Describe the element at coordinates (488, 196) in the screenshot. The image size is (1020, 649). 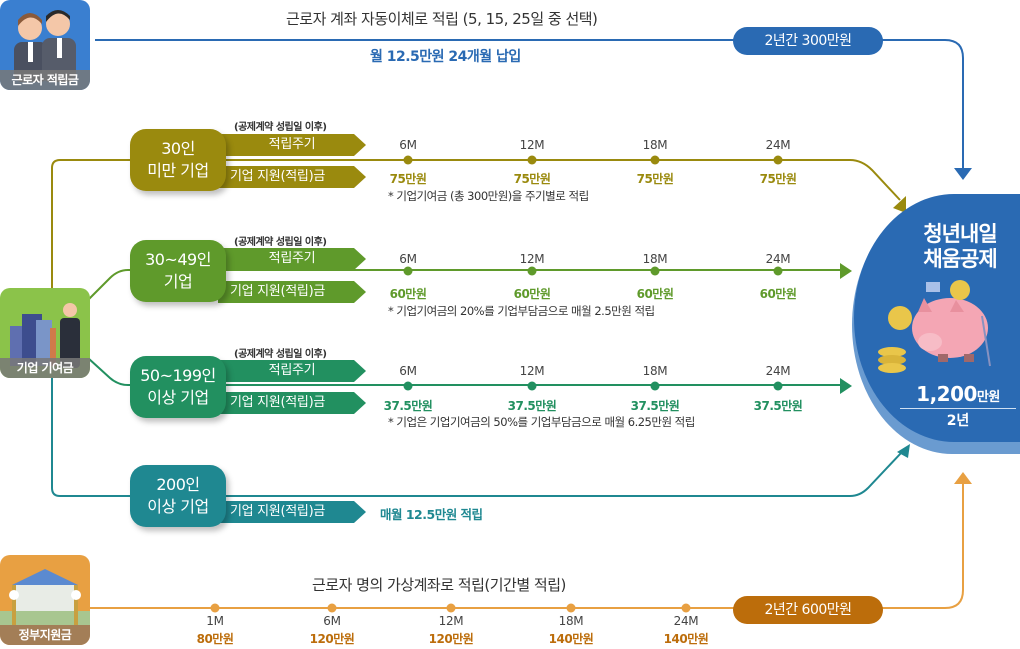
I see `tier-1-note: * 기업기여금 (총 300만원)을 주기별로 적립` at that location.